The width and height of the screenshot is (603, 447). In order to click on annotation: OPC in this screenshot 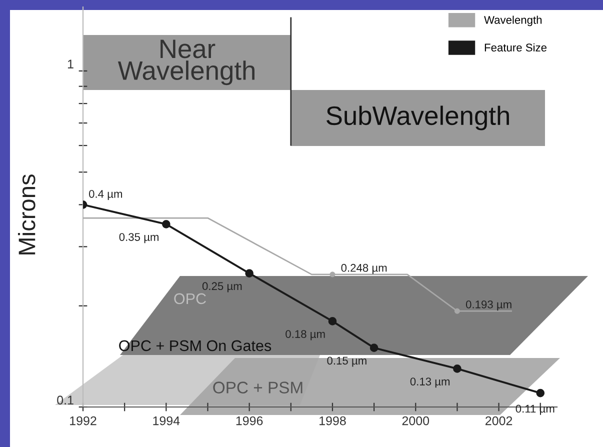, I will do `click(190, 298)`.